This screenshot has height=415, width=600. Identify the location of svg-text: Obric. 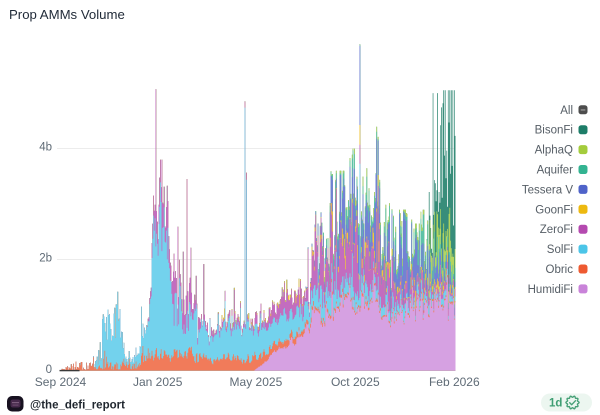
(560, 270).